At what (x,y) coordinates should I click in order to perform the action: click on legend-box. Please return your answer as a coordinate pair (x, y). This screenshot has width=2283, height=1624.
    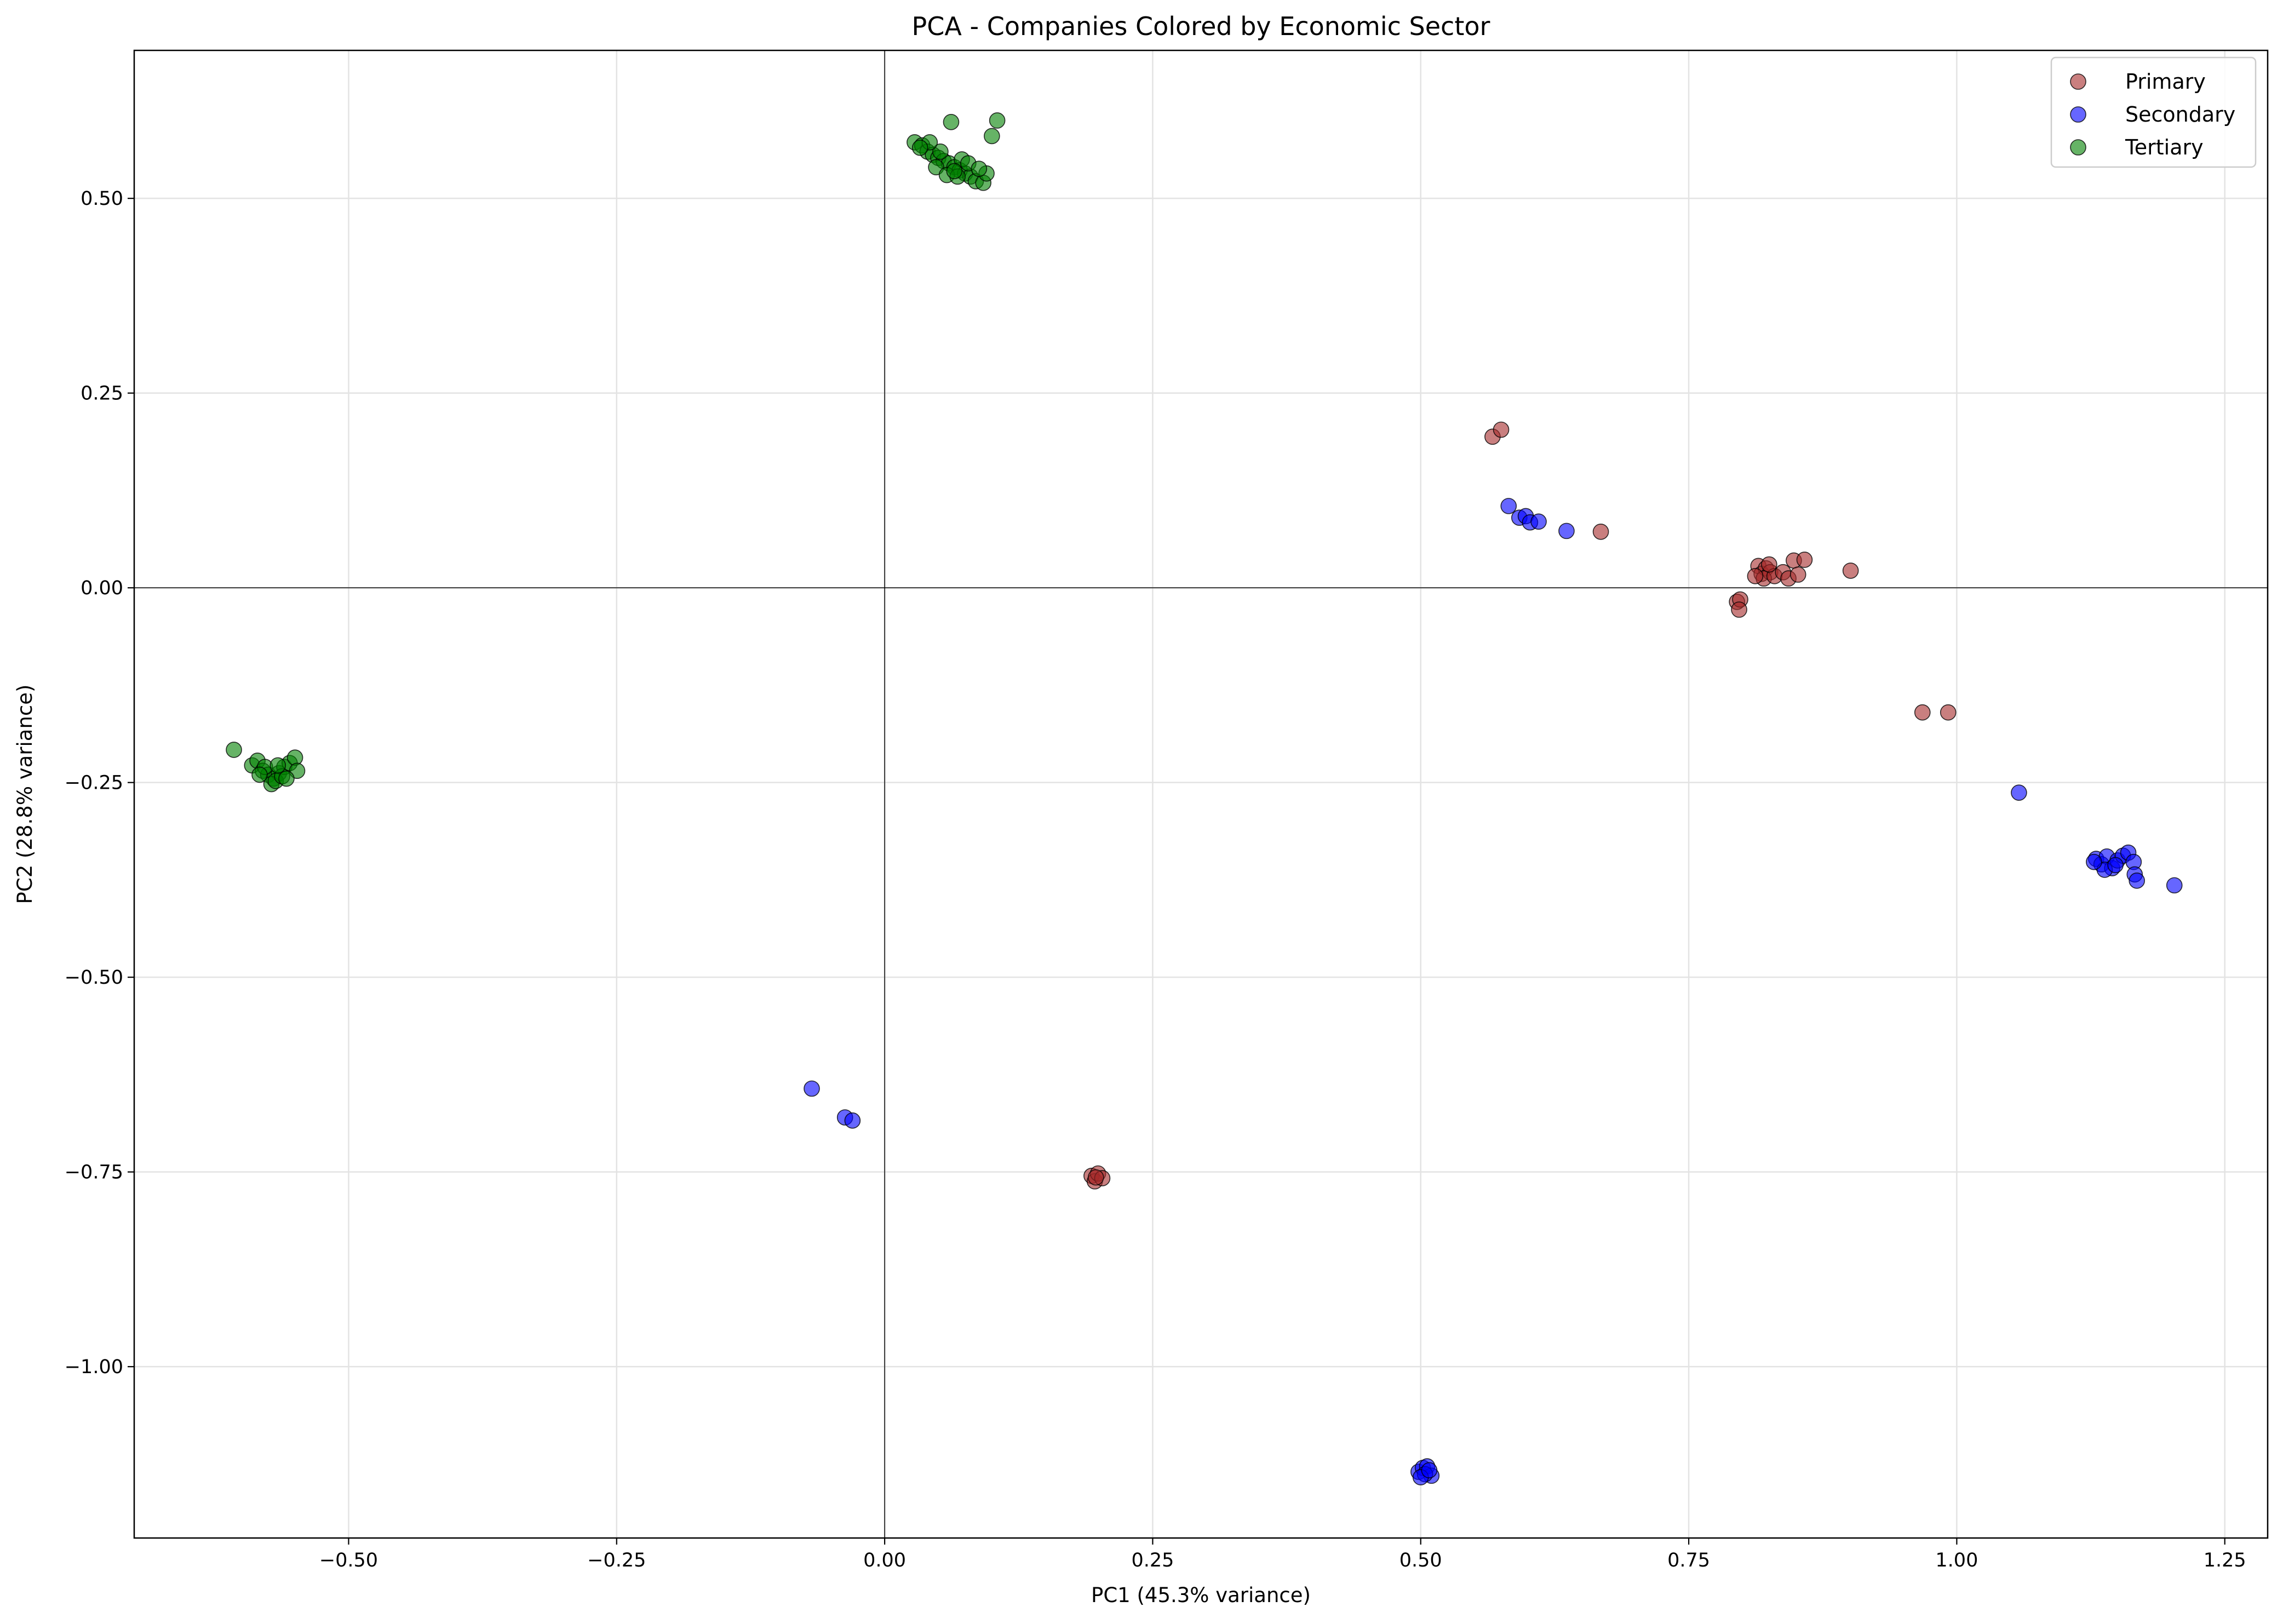
    Looking at the image, I should click on (2153, 112).